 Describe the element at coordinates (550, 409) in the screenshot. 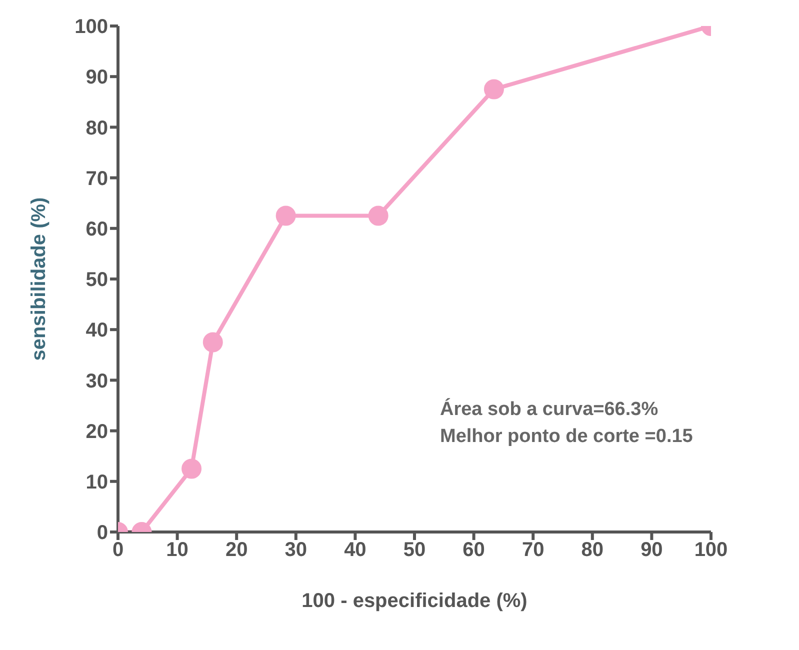

I see `annotation: Área sob a curva=66.3%` at that location.